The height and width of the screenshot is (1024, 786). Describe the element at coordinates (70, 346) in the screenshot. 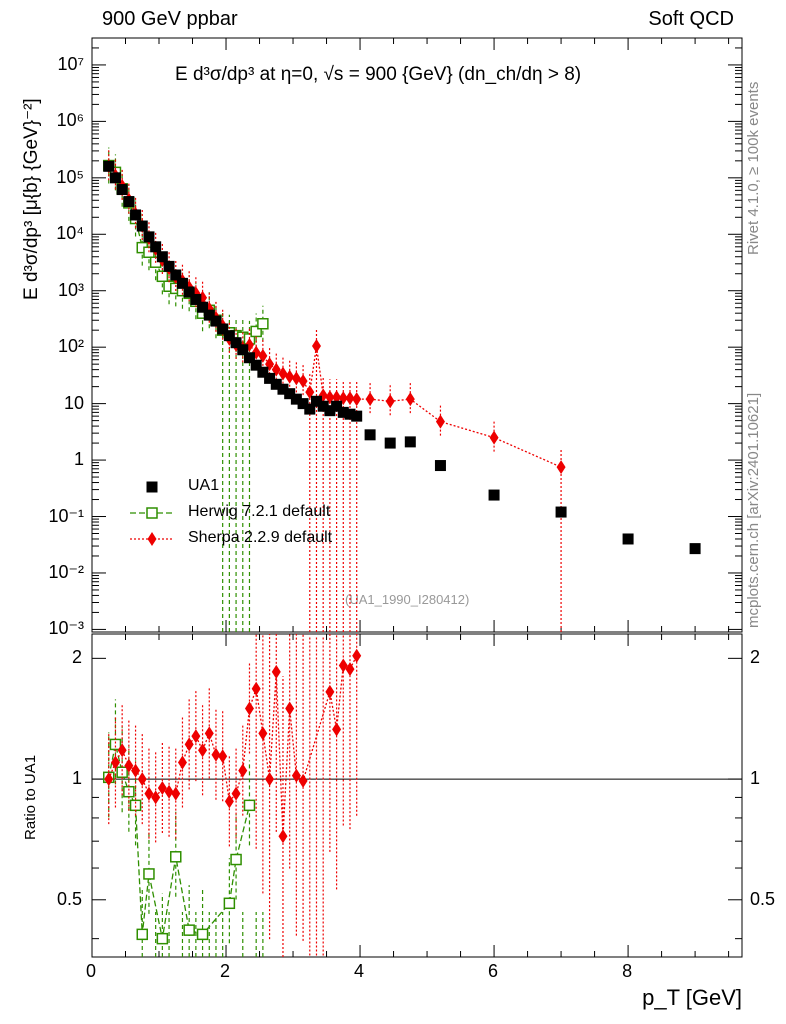

I see `y-tick-label-top: 10²` at that location.